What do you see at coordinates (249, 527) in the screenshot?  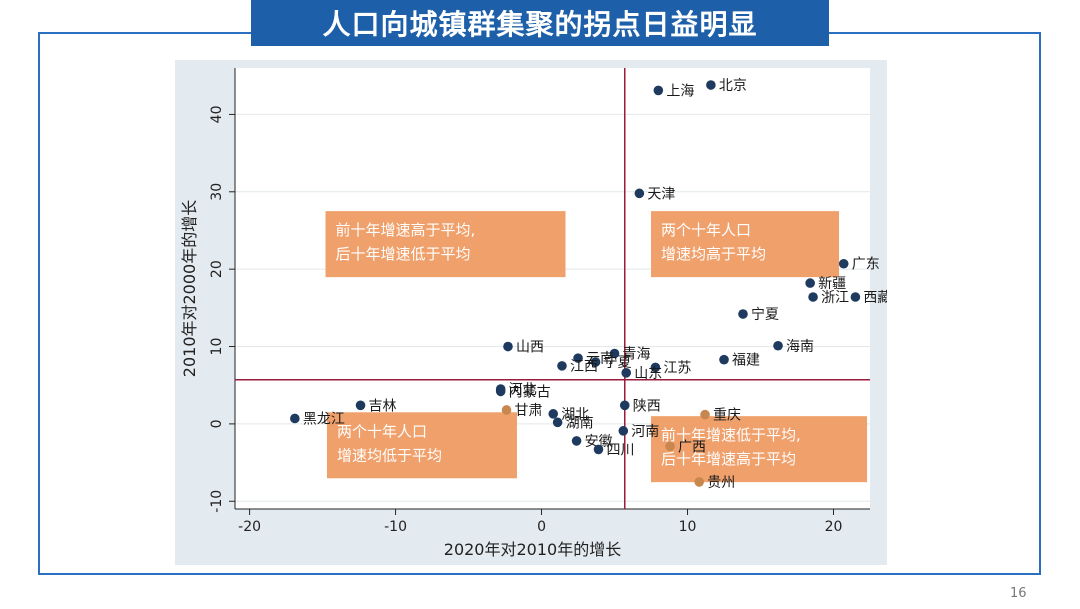 I see `x-tick-label: -20` at bounding box center [249, 527].